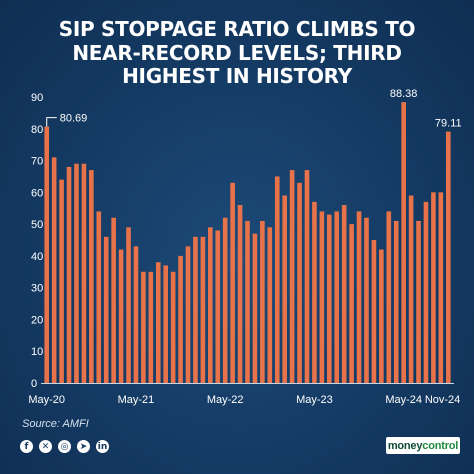 The width and height of the screenshot is (474, 474). What do you see at coordinates (34, 384) in the screenshot?
I see `y-tick-label: 0` at bounding box center [34, 384].